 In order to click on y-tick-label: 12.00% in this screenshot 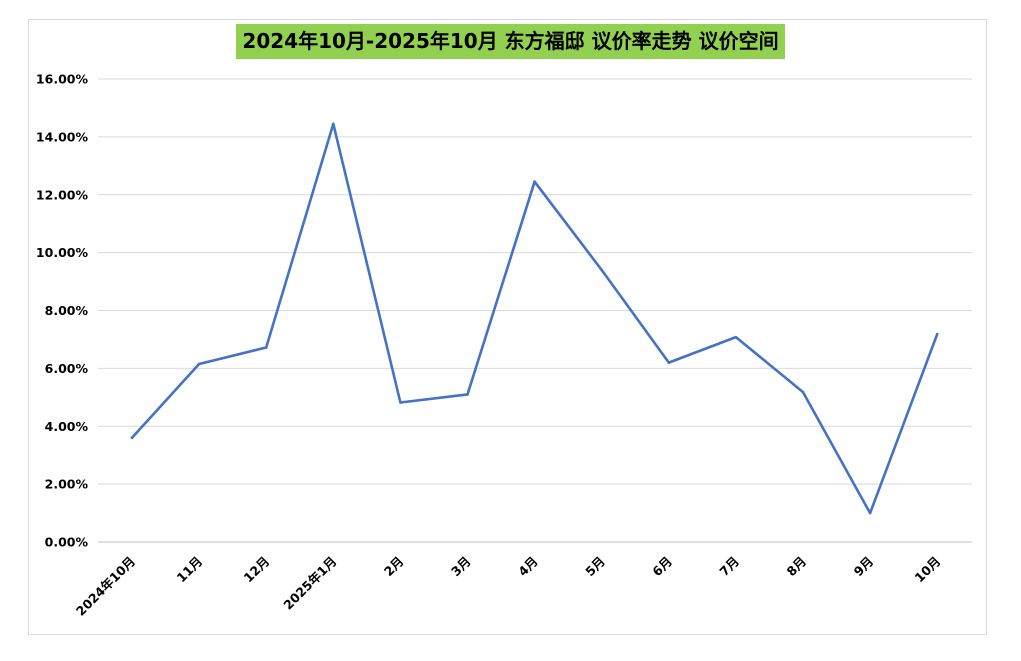, I will do `click(62, 194)`.